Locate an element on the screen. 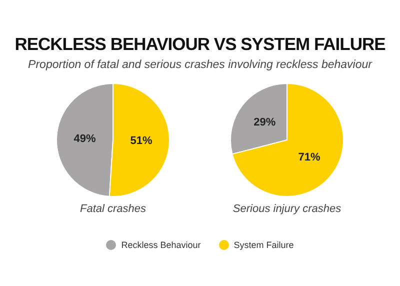 This screenshot has width=400, height=286. legend-label: Reckless Behaviour is located at coordinates (161, 245).